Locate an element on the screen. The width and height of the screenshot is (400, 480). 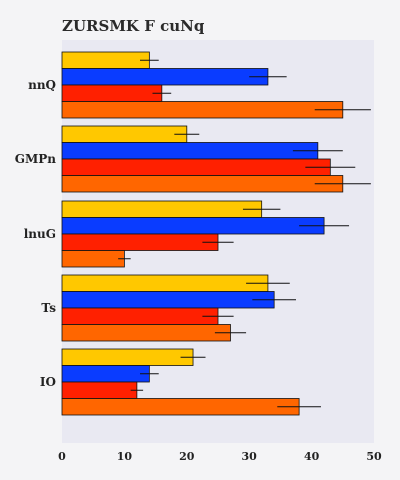
bar-IO-s4 is located at coordinates (180, 407).